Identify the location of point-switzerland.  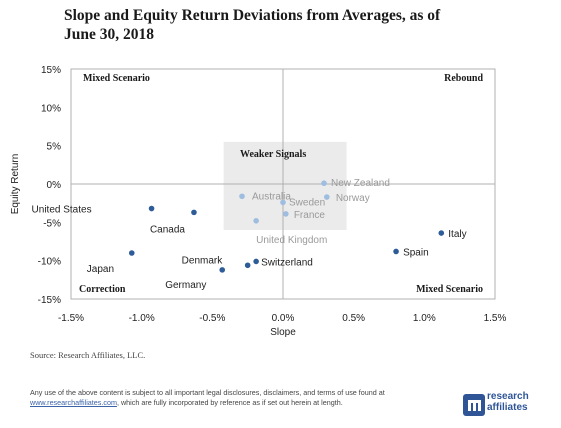
(256, 261).